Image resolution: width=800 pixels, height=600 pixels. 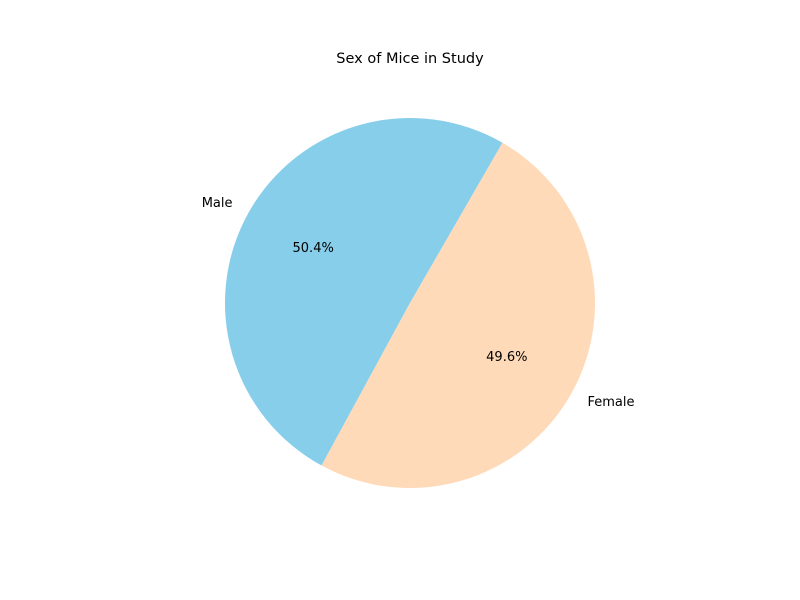 What do you see at coordinates (217, 203) in the screenshot?
I see `slice-label-male: Male` at bounding box center [217, 203].